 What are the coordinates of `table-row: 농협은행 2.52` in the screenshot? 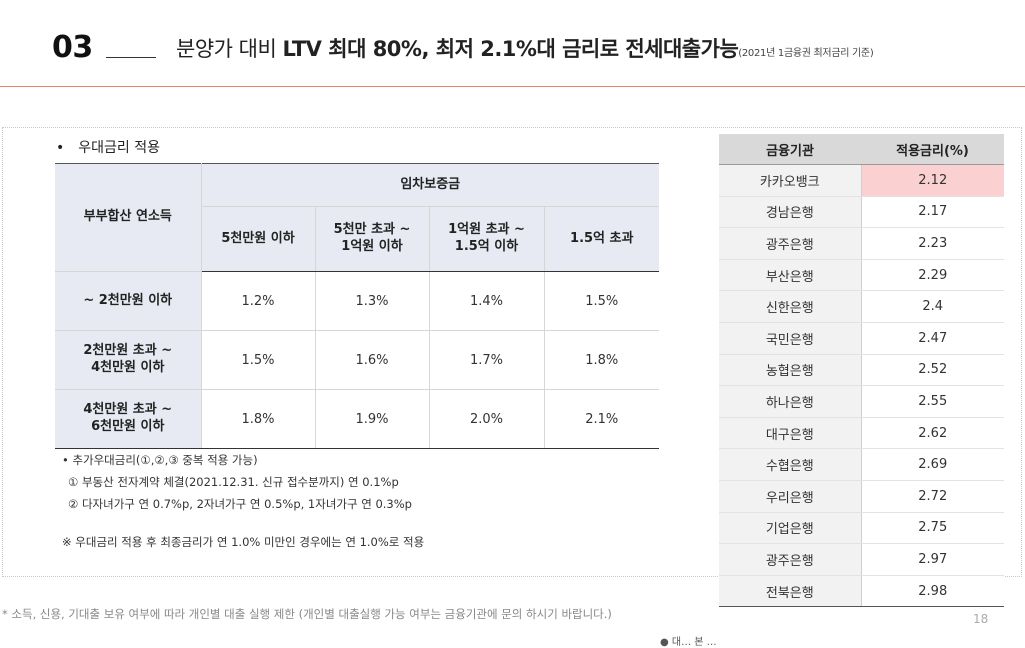 It's located at (861, 370).